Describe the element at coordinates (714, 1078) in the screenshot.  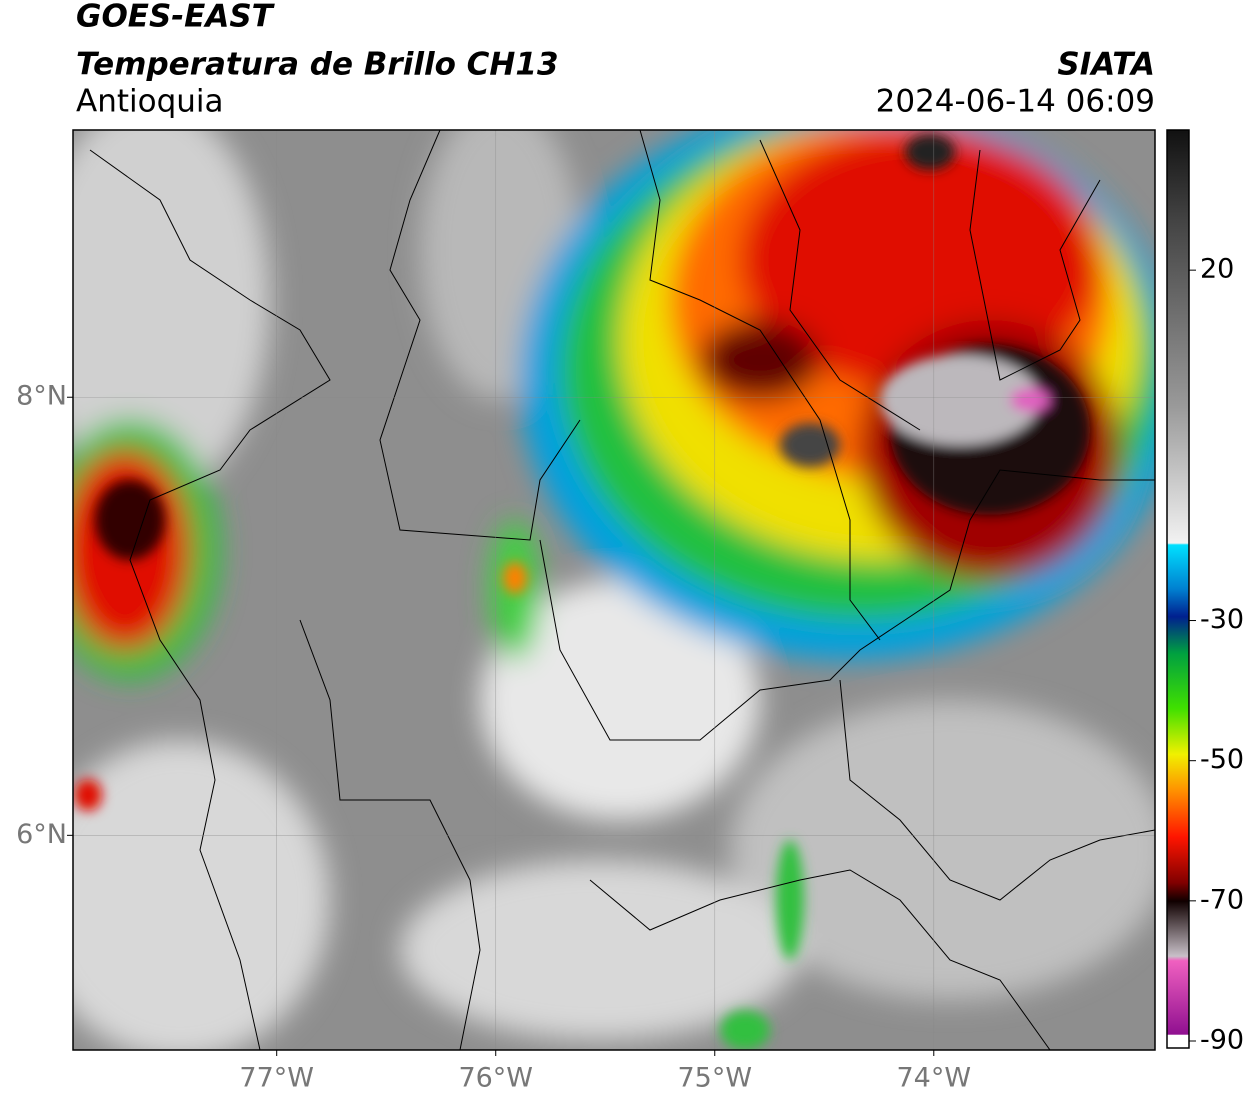
I see `lon-label: 75°W` at that location.